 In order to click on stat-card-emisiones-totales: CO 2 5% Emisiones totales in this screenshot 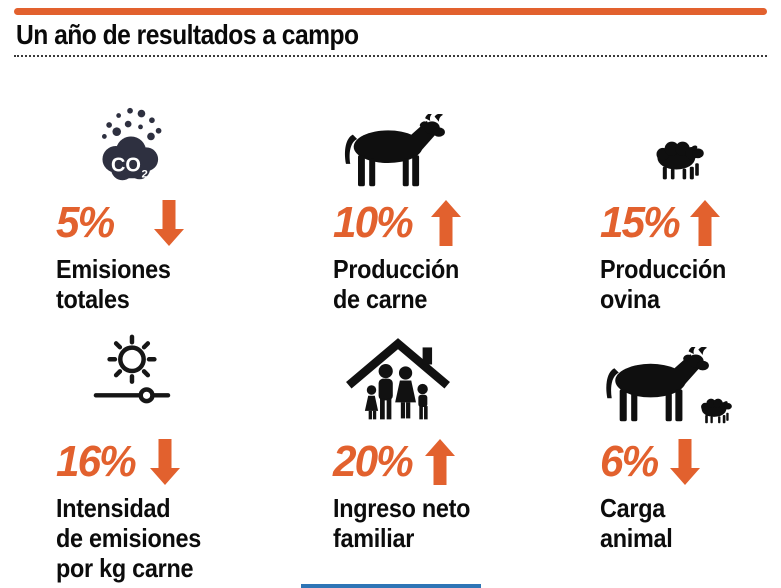, I will do `click(139, 192)`.